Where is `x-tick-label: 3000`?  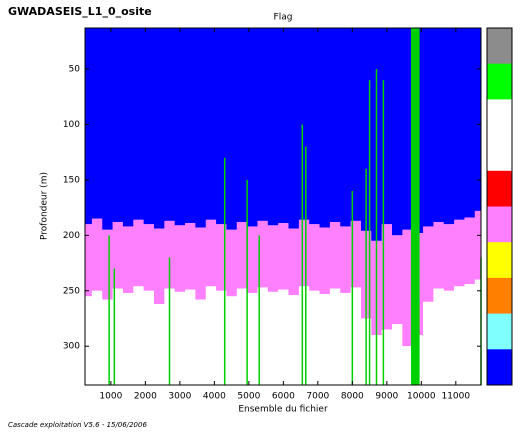 x-tick-label: 3000 is located at coordinates (179, 397).